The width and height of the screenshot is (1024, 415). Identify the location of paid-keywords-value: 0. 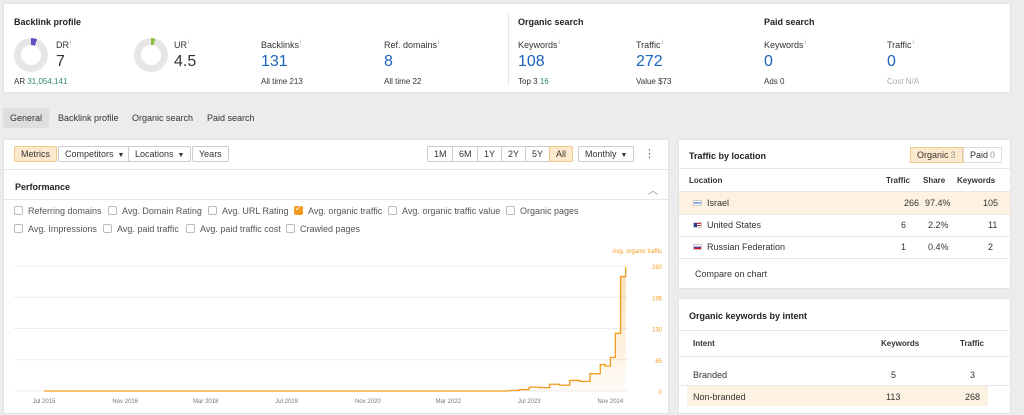
(768, 61).